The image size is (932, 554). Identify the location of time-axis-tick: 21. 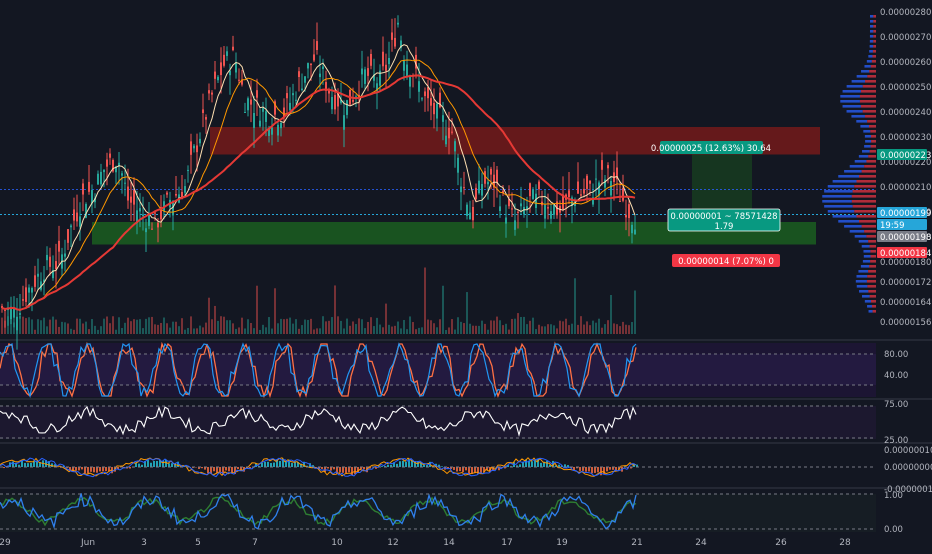
(636, 543).